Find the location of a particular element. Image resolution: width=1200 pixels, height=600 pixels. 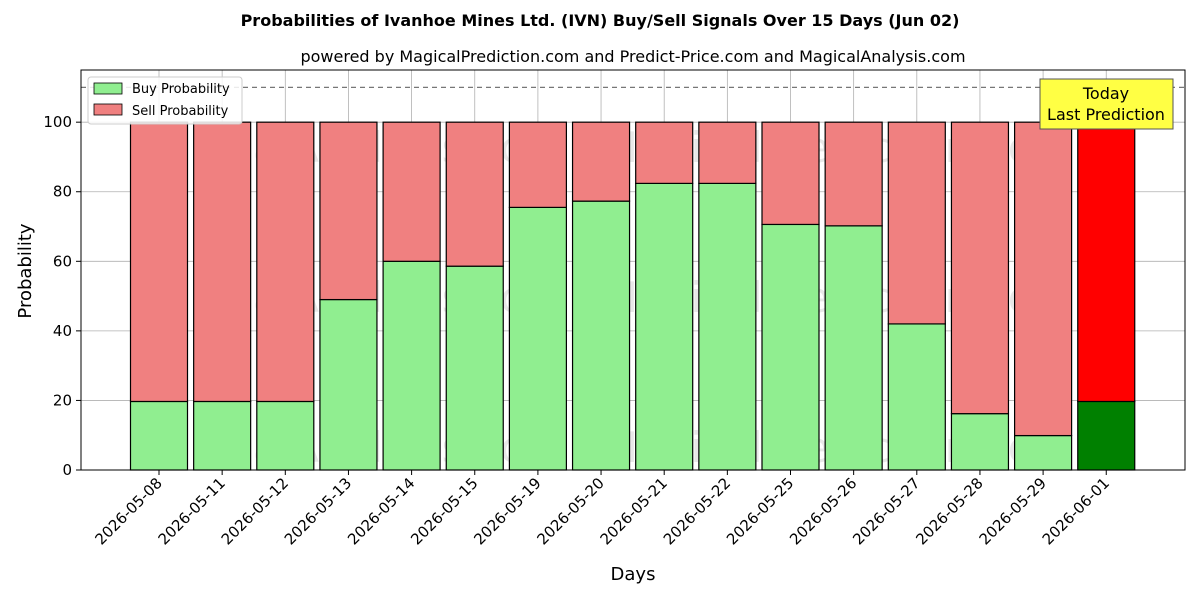

y-tick-label: 40 is located at coordinates (62, 331).